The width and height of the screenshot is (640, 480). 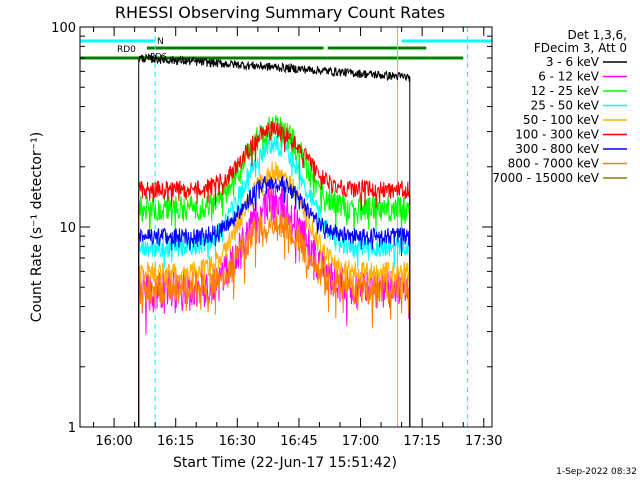 I want to click on y-tick-label: 10, so click(x=67, y=228).